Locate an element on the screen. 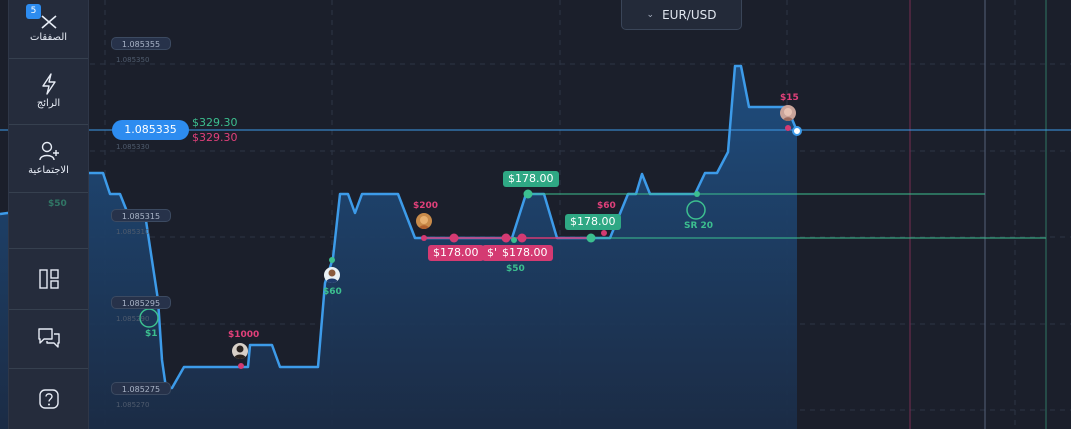 This screenshot has height=429, width=1071. price-axis-sublabel: 1.085310 is located at coordinates (133, 232).